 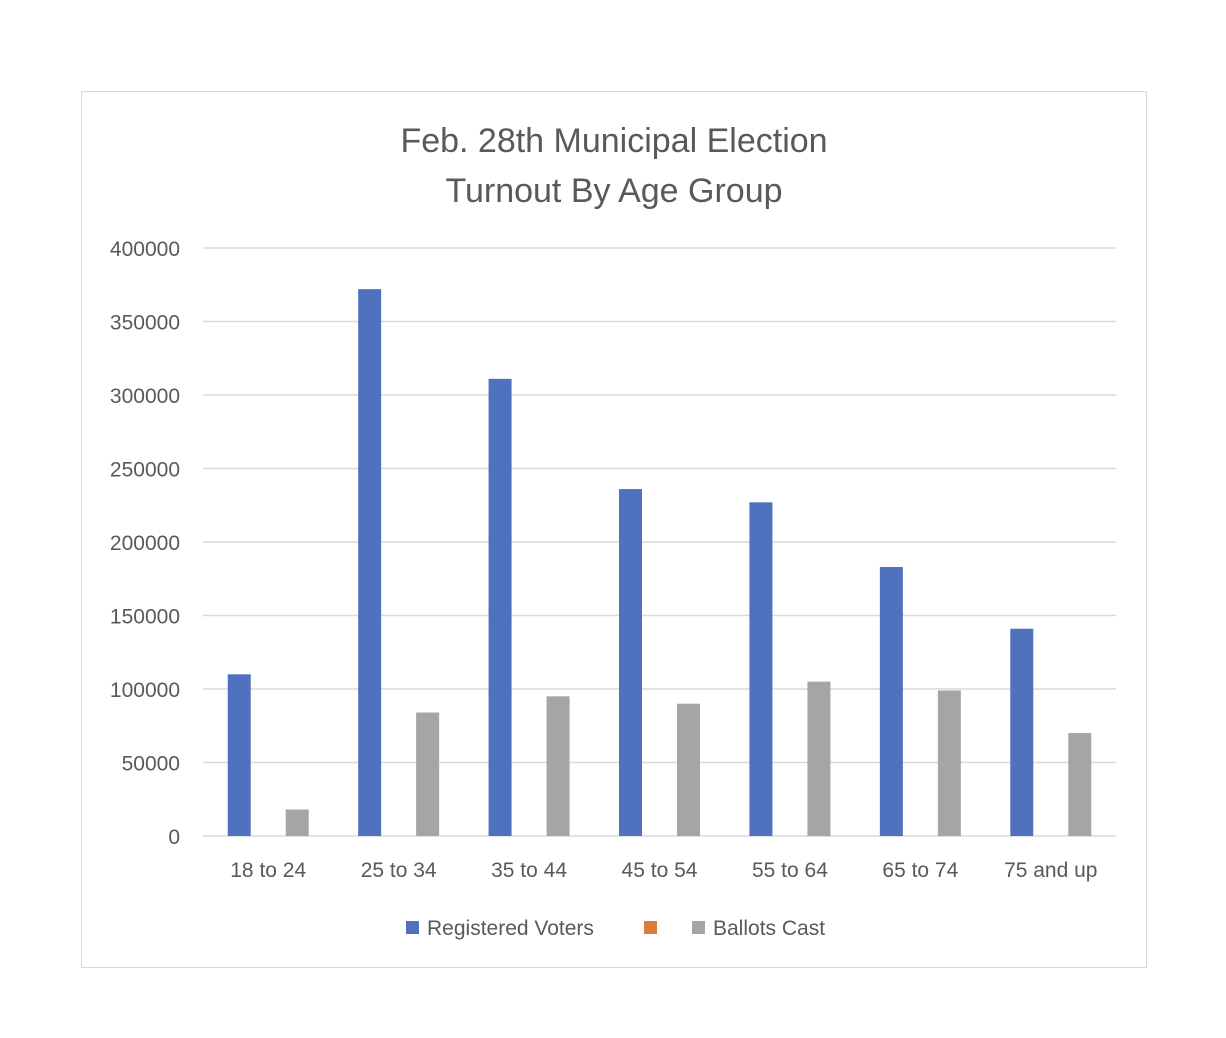 I want to click on x-tick-label: 45 to 54, so click(x=660, y=870).